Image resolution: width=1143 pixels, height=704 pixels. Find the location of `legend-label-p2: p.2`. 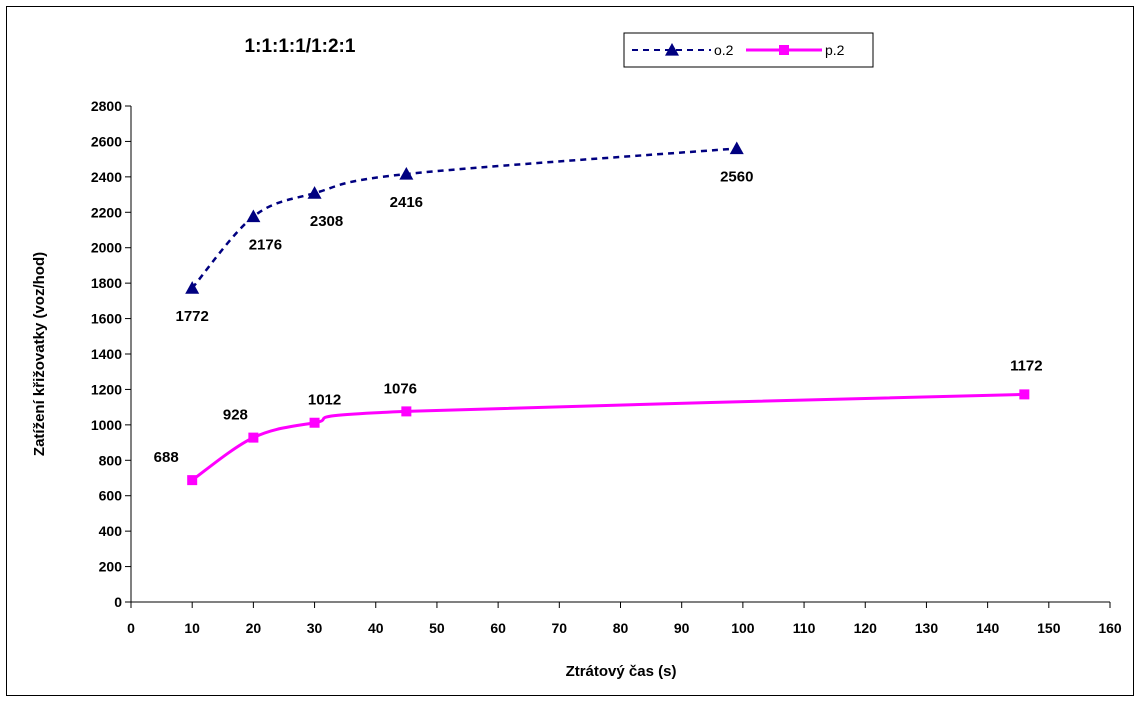

legend-label-p2: p.2 is located at coordinates (835, 50).